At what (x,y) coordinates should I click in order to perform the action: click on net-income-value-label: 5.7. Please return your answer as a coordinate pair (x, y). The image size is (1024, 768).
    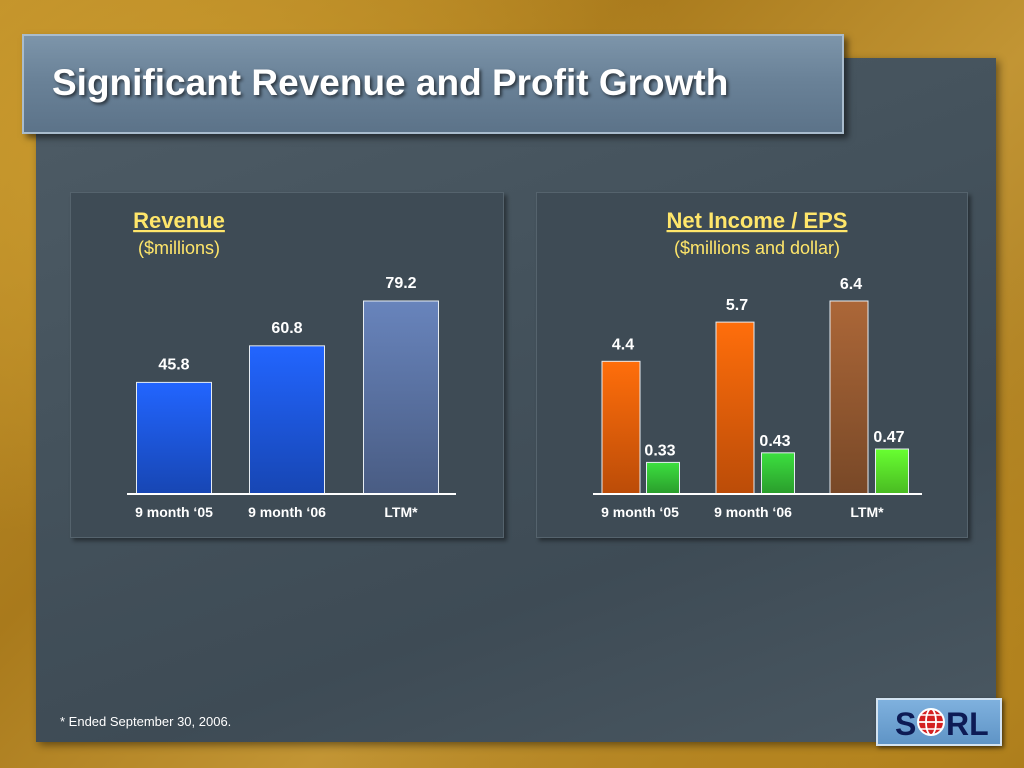
    Looking at the image, I should click on (737, 305).